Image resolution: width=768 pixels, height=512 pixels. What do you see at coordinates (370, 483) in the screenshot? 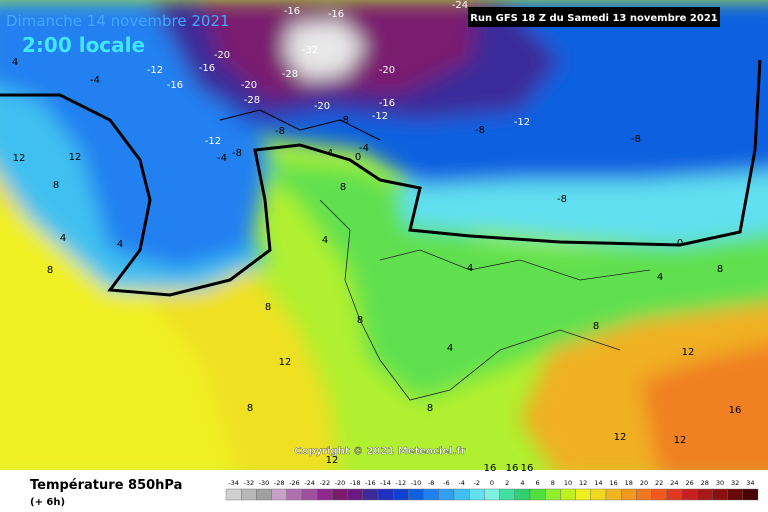
I see `legend-label: -16` at bounding box center [370, 483].